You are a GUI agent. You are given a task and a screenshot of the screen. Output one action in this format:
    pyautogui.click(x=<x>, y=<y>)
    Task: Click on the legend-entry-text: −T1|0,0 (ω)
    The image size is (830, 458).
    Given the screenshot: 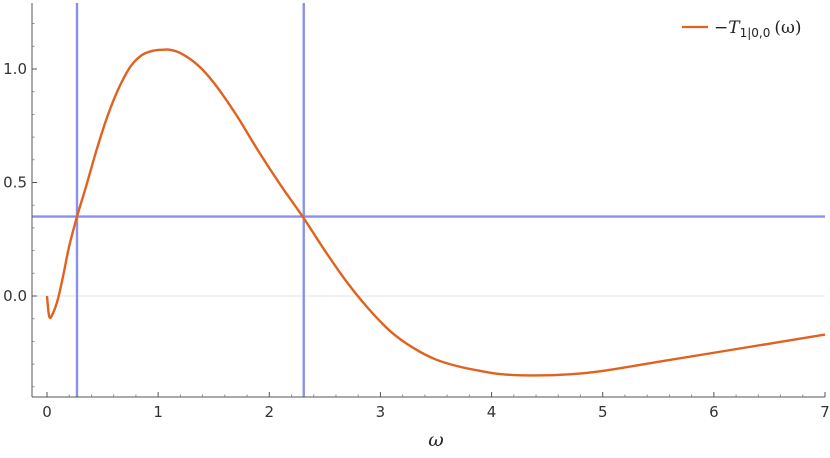 What is the action you would take?
    pyautogui.click(x=758, y=29)
    